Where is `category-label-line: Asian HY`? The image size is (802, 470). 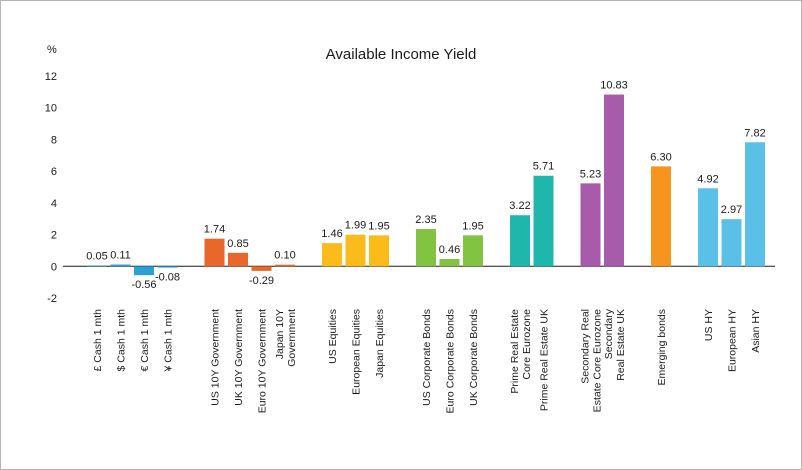 category-label-line: Asian HY is located at coordinates (756, 331).